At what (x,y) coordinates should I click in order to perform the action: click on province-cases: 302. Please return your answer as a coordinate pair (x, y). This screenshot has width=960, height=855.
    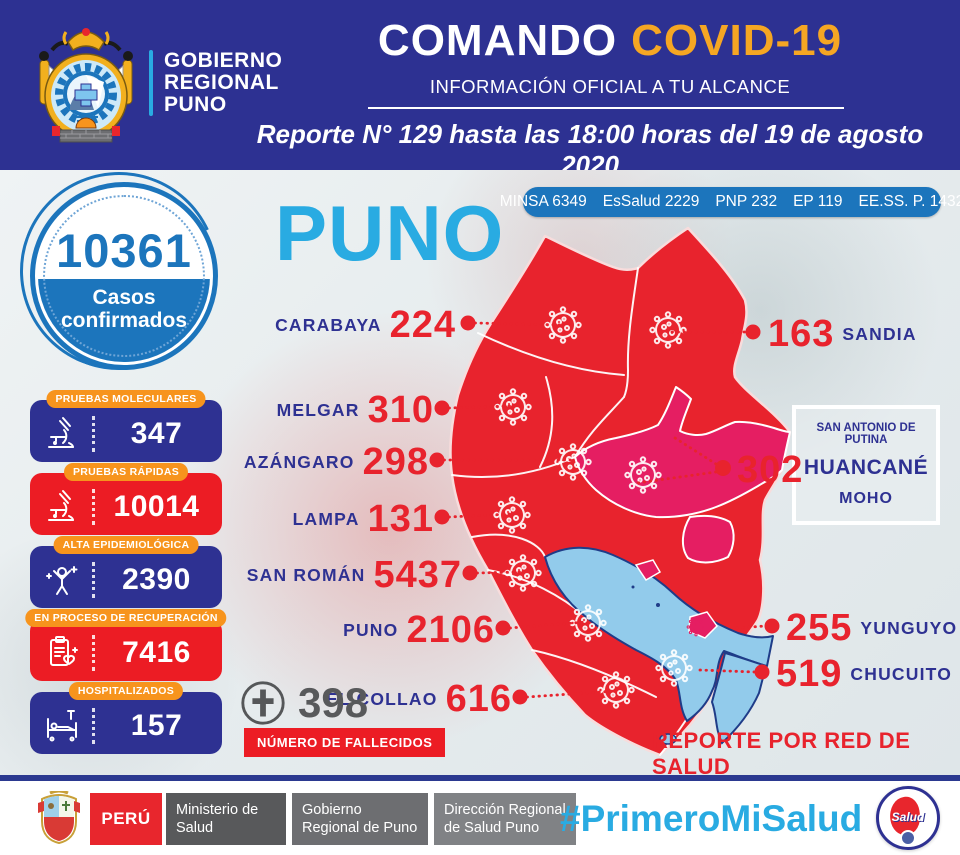
    Looking at the image, I should click on (770, 470).